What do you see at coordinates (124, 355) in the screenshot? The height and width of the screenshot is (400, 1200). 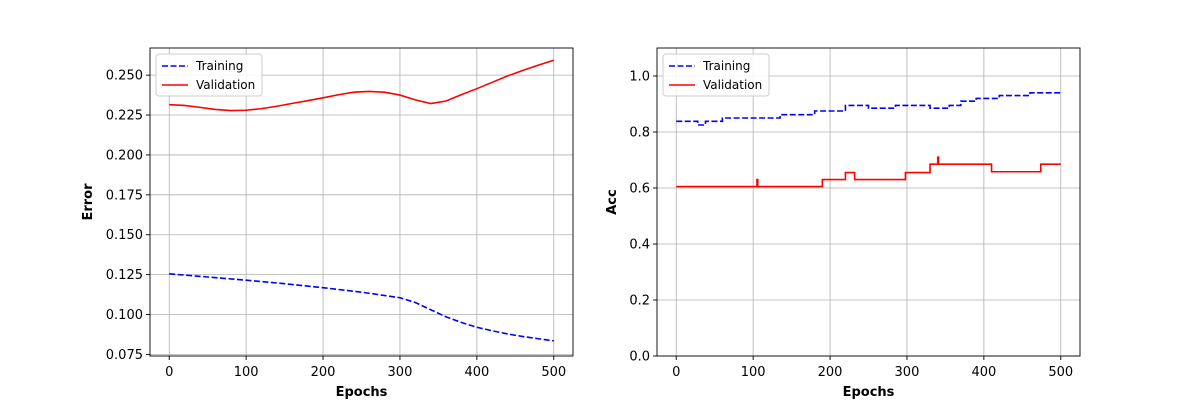 I see `y-tick-label: 0.075` at bounding box center [124, 355].